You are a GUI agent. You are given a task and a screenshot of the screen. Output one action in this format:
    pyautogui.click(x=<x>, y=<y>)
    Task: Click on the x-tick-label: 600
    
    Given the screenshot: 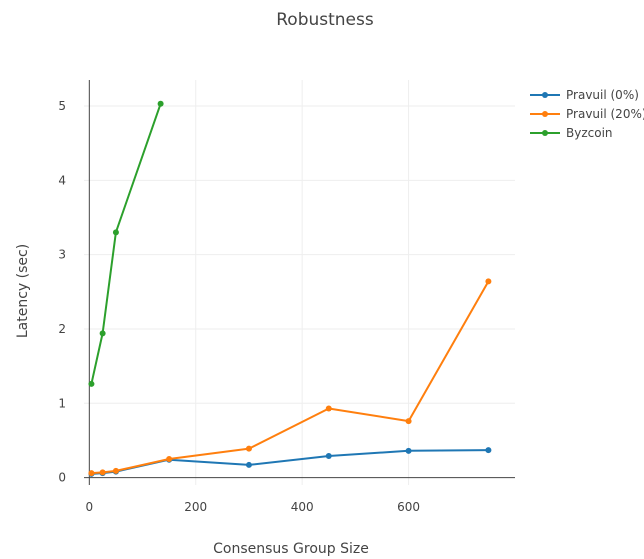 What is the action you would take?
    pyautogui.click(x=408, y=507)
    